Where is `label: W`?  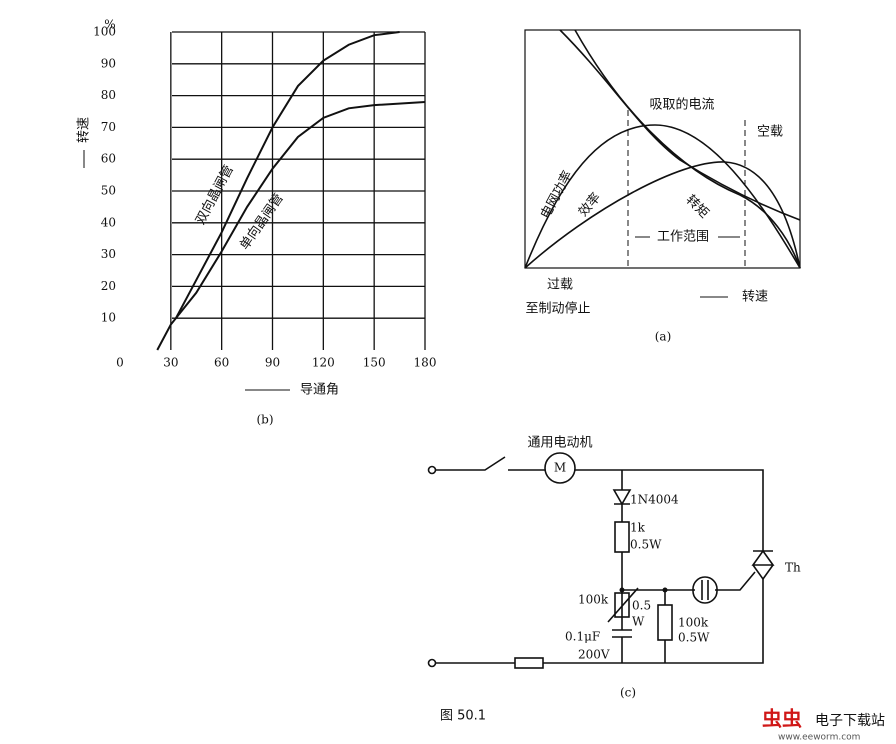 label: W is located at coordinates (638, 622).